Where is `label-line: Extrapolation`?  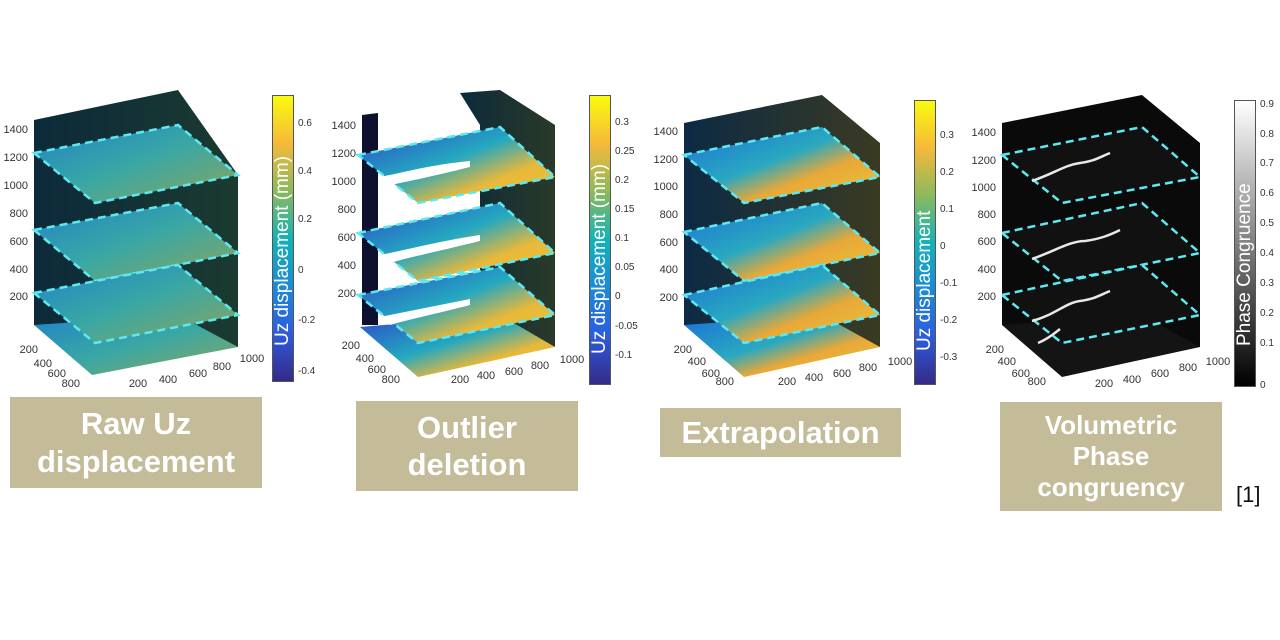 label-line: Extrapolation is located at coordinates (780, 432).